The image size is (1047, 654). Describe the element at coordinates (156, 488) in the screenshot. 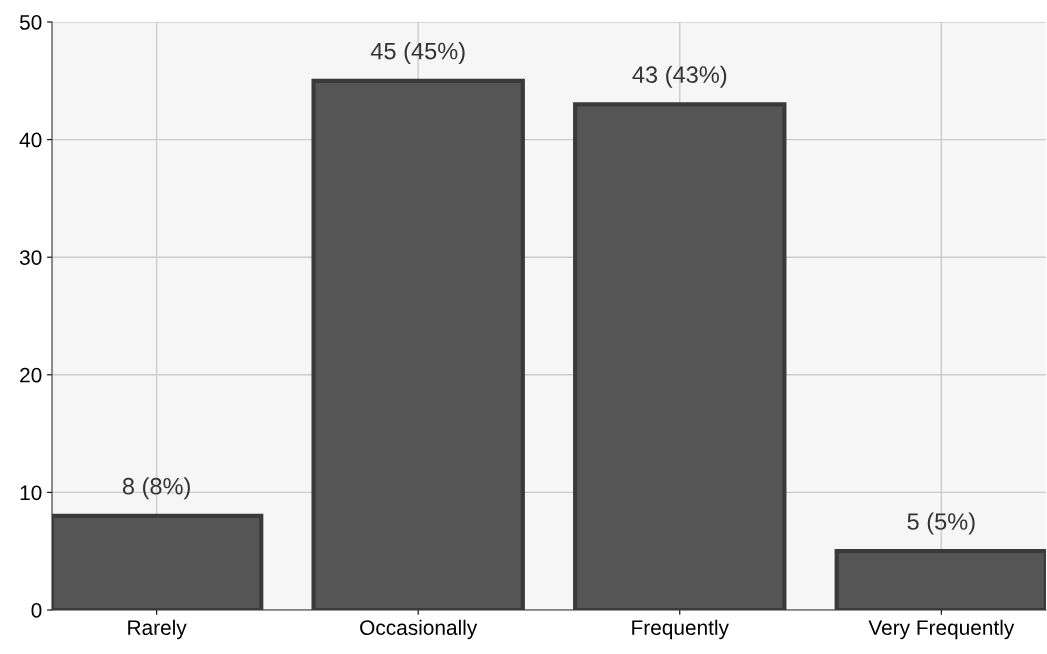

I see `data-label: 8 (8%)` at that location.